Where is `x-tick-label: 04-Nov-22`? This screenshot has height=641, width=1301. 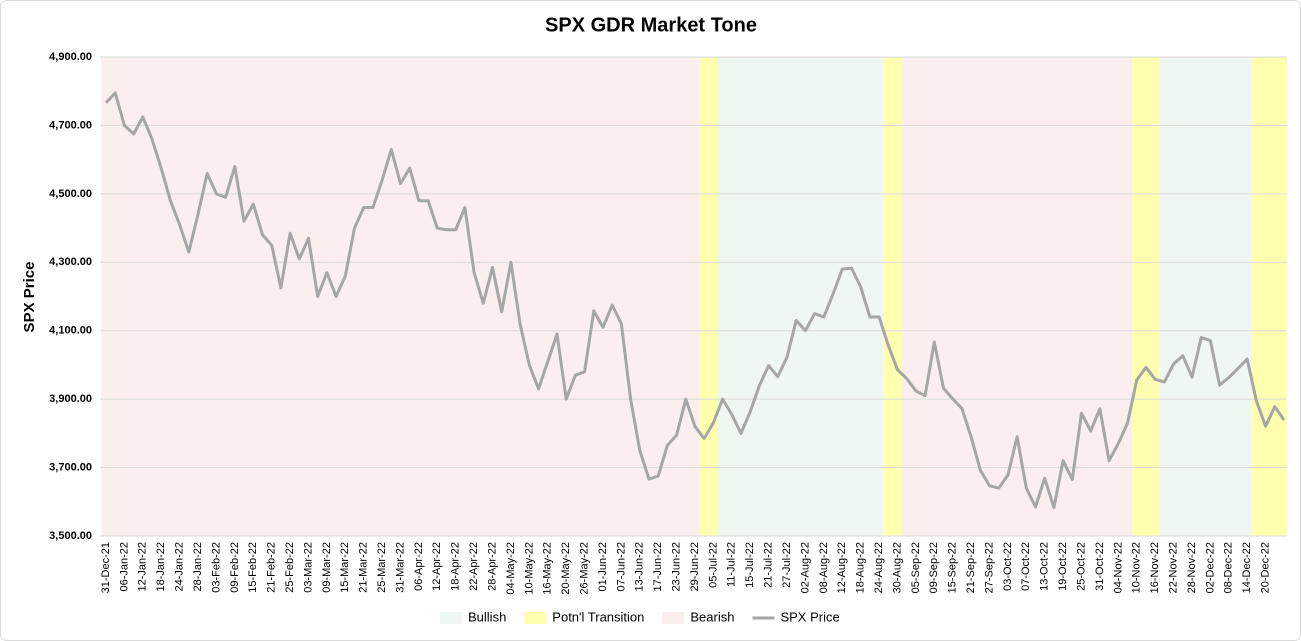
x-tick-label: 04-Nov-22 is located at coordinates (1118, 567).